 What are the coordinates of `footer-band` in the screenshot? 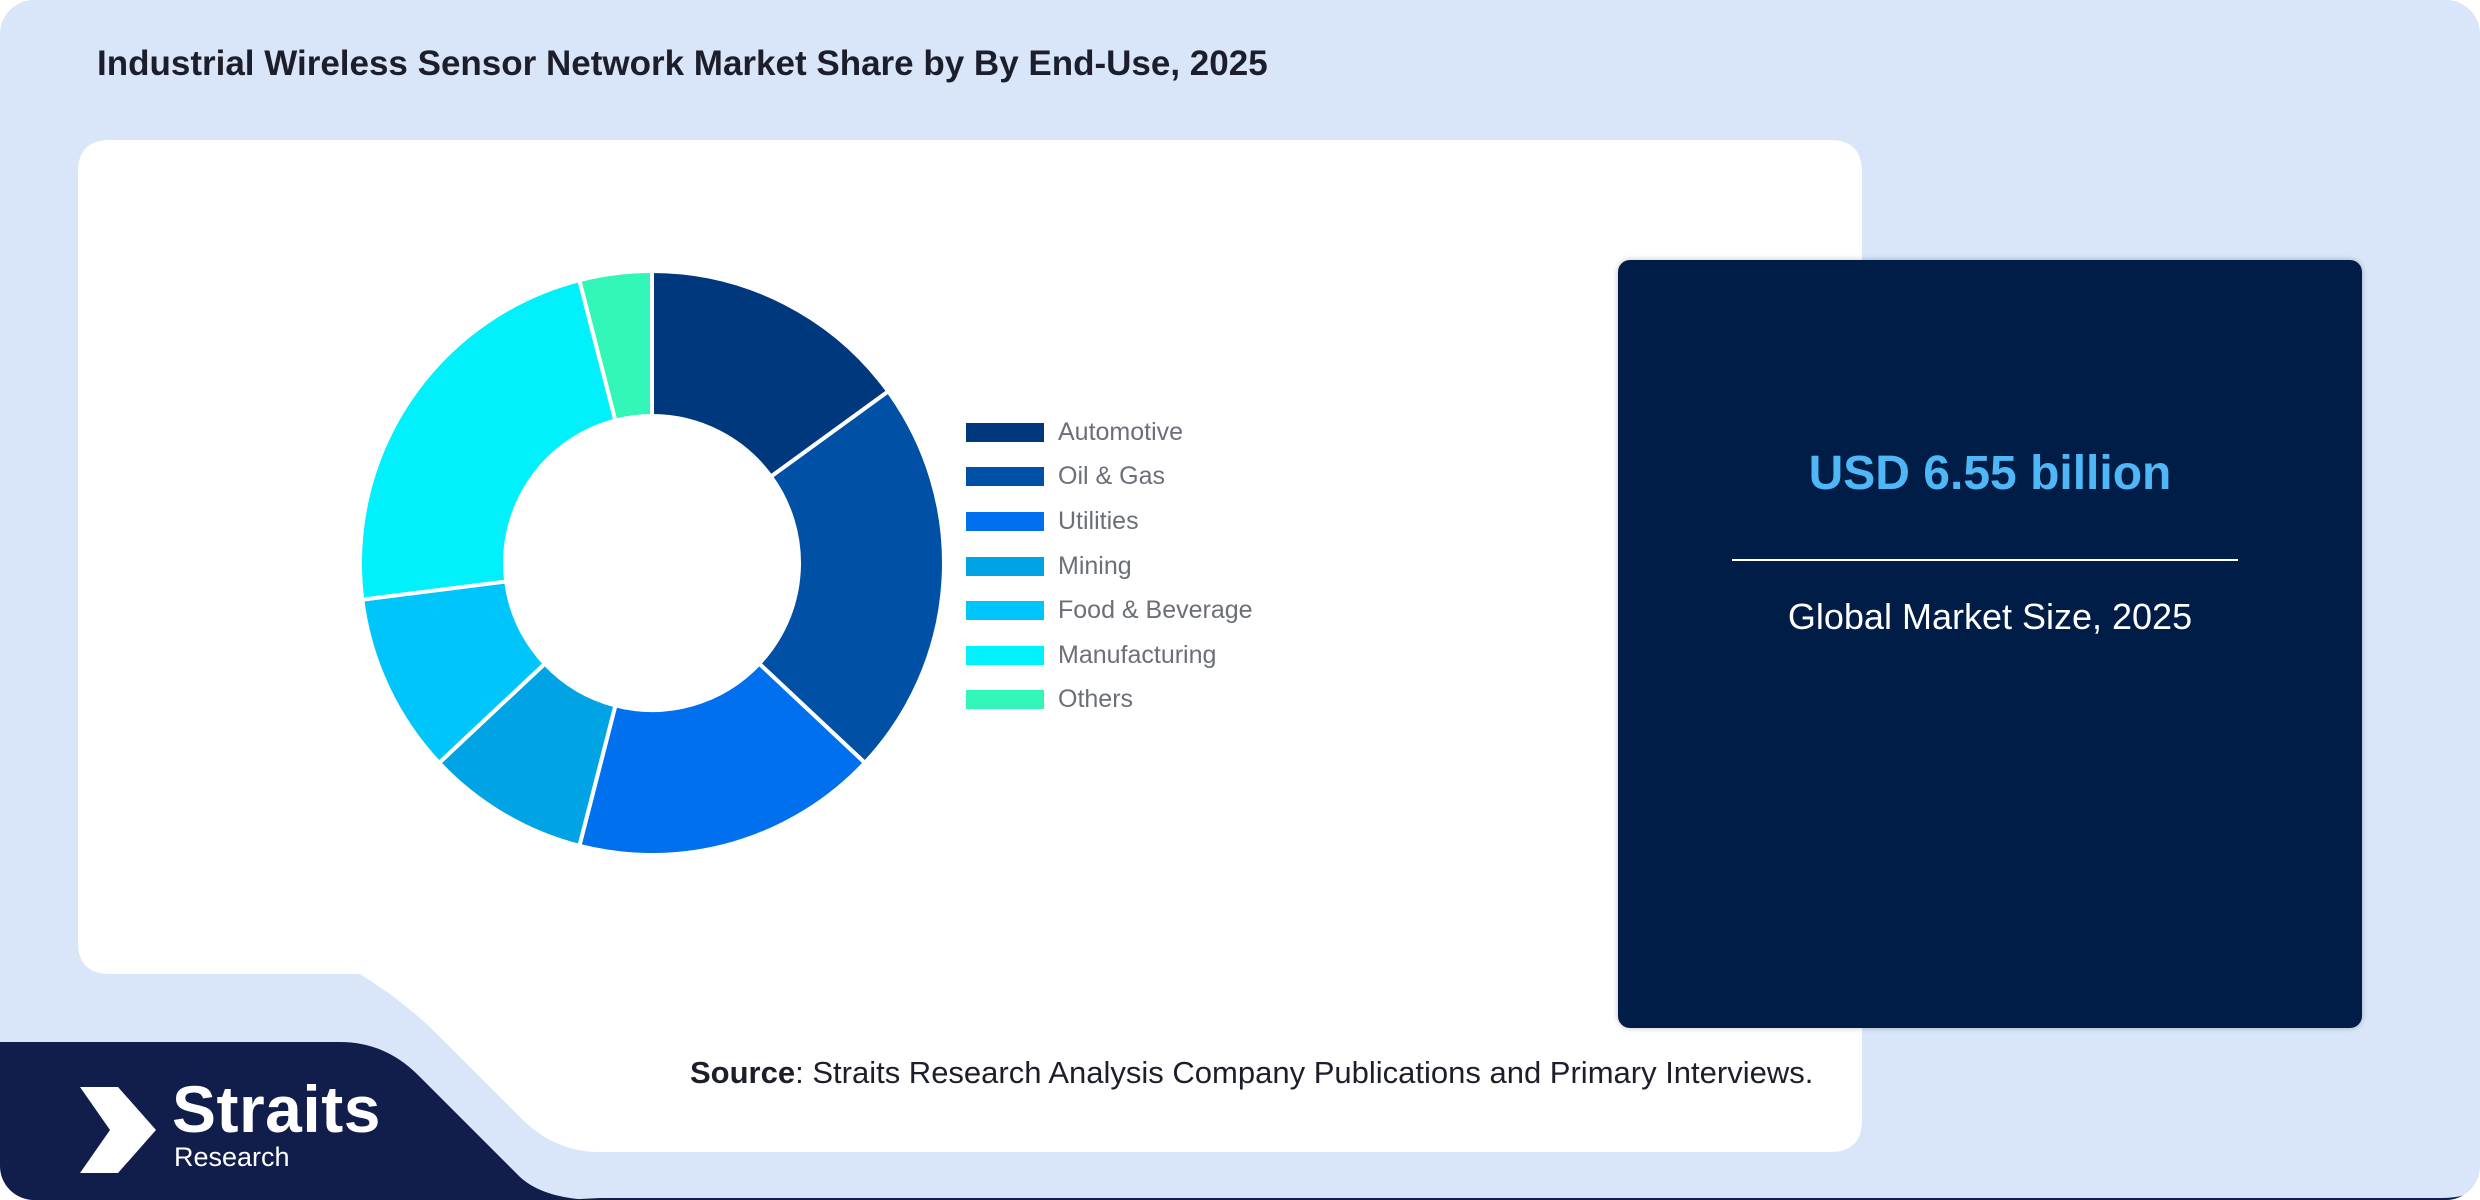 It's located at (300, 1121).